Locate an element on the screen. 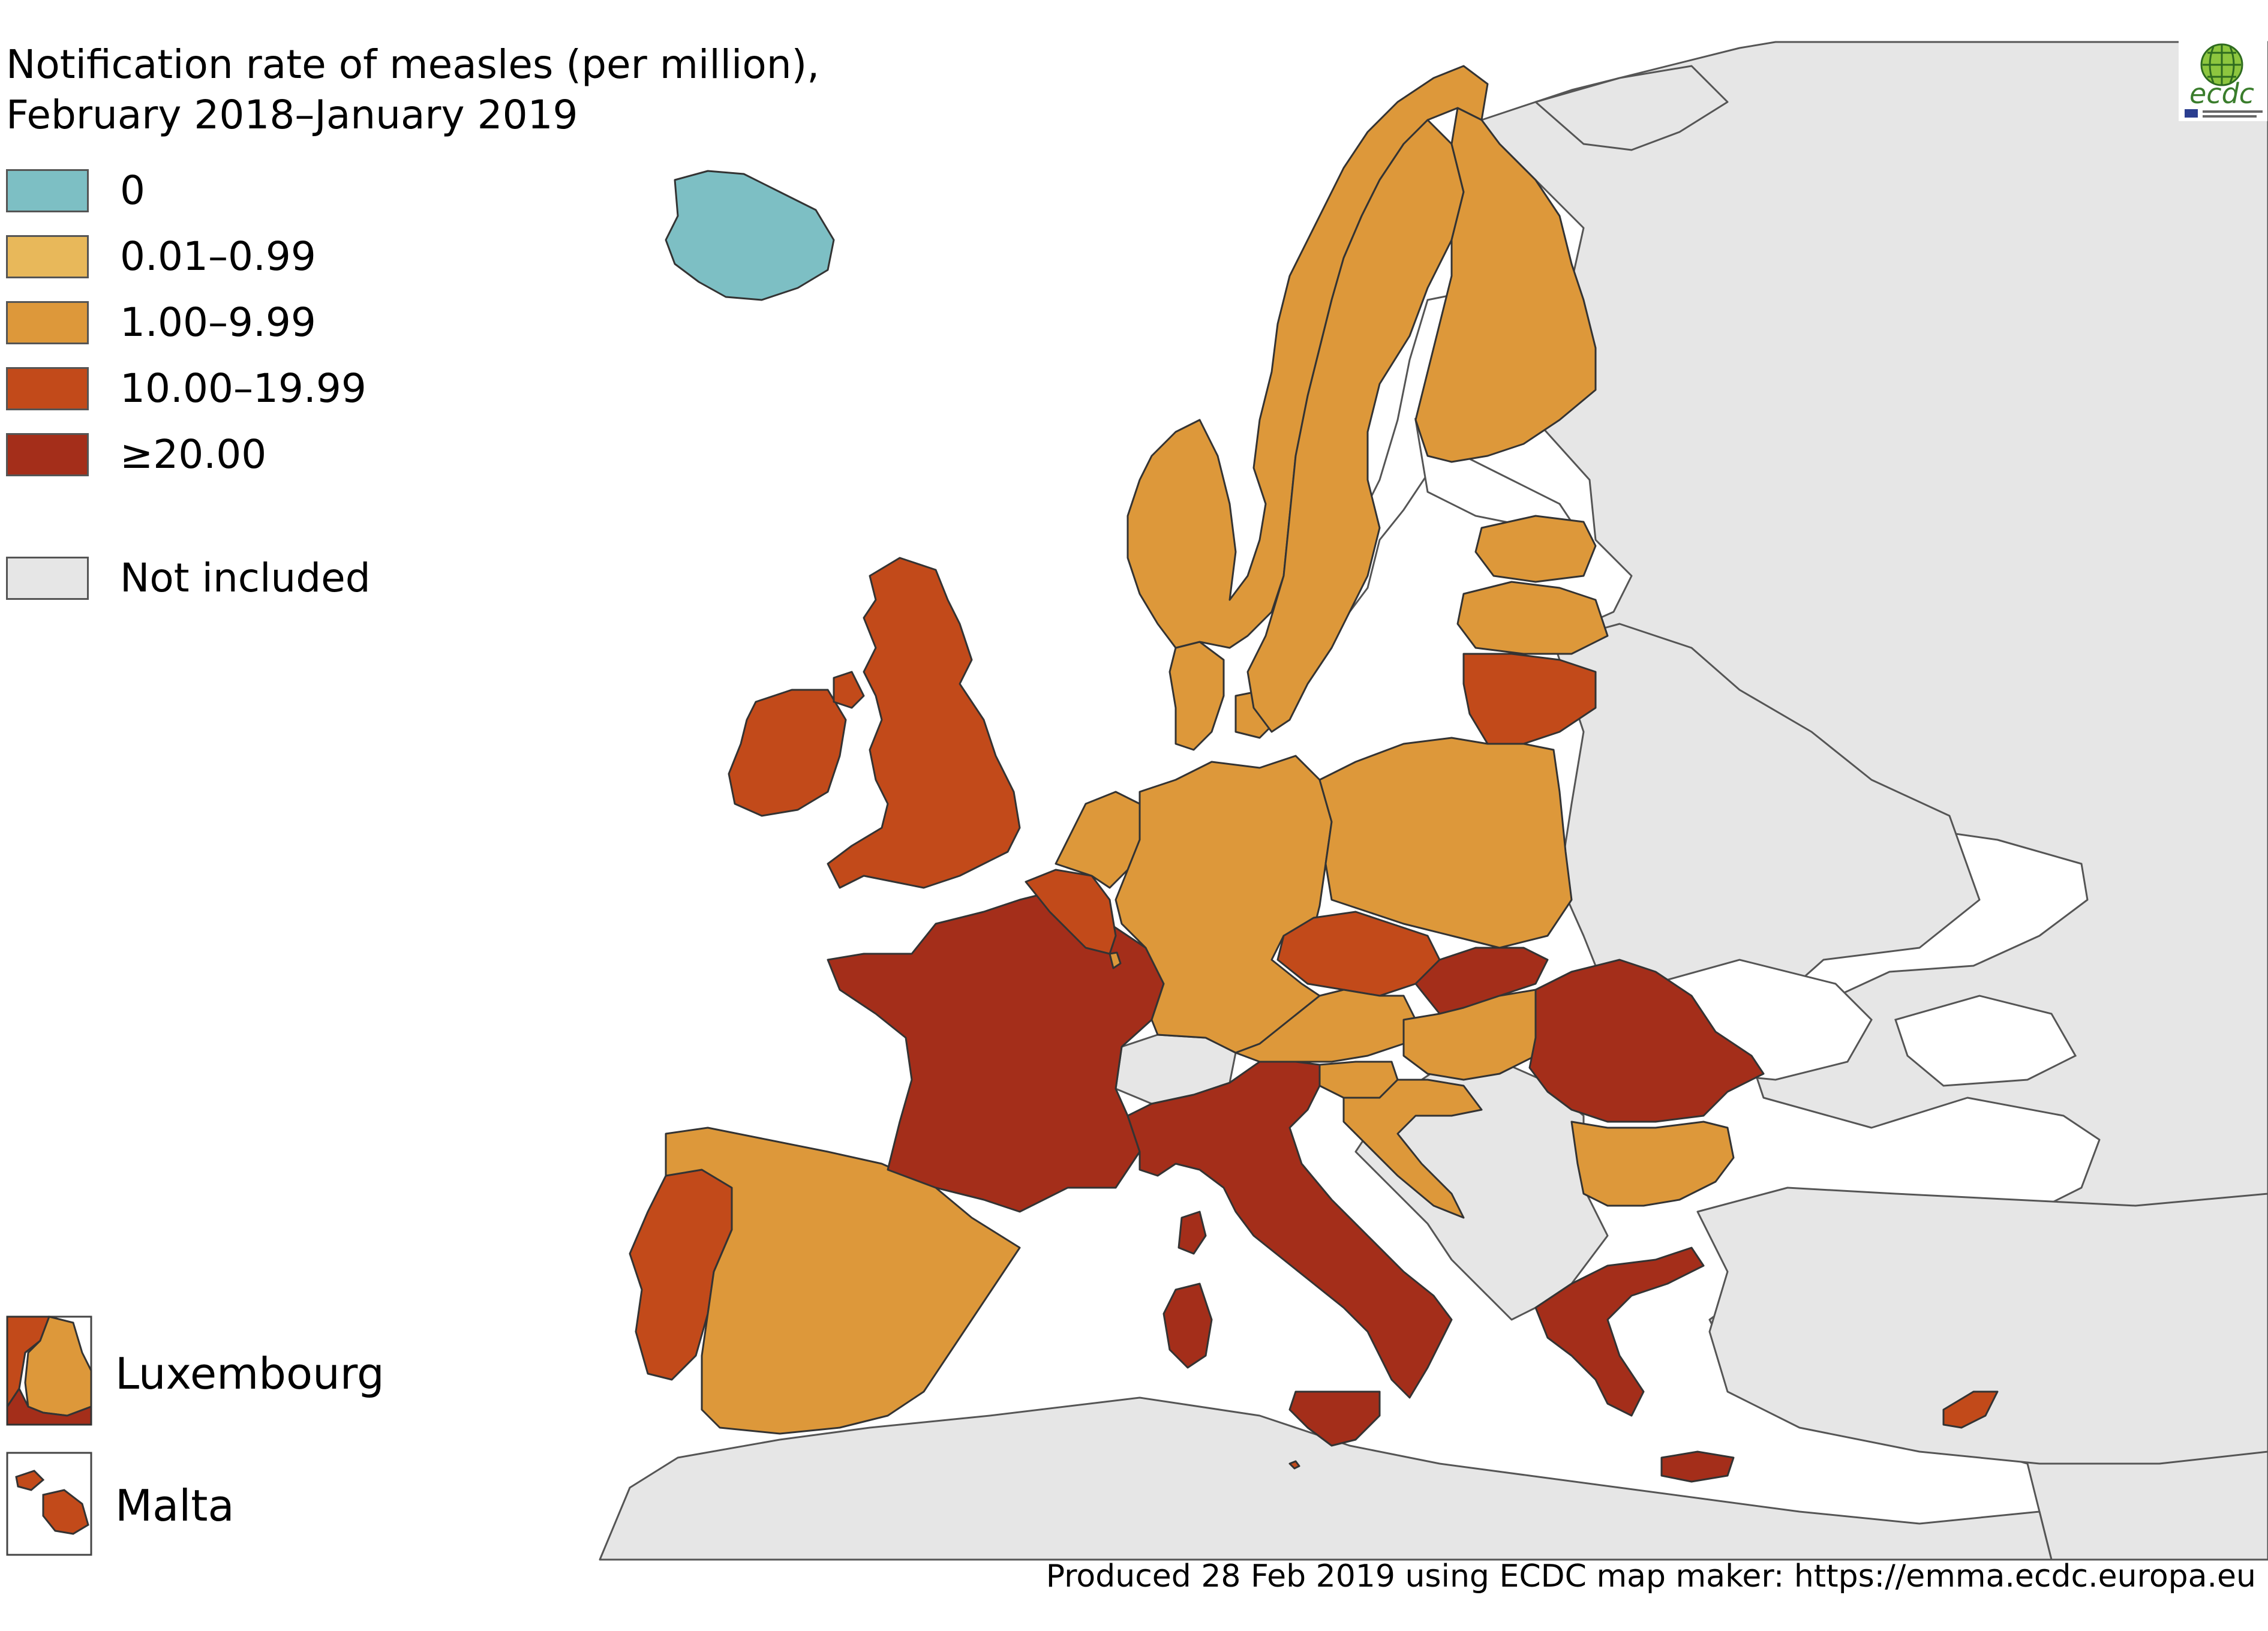  map-country-croatia is located at coordinates (1412, 1149).